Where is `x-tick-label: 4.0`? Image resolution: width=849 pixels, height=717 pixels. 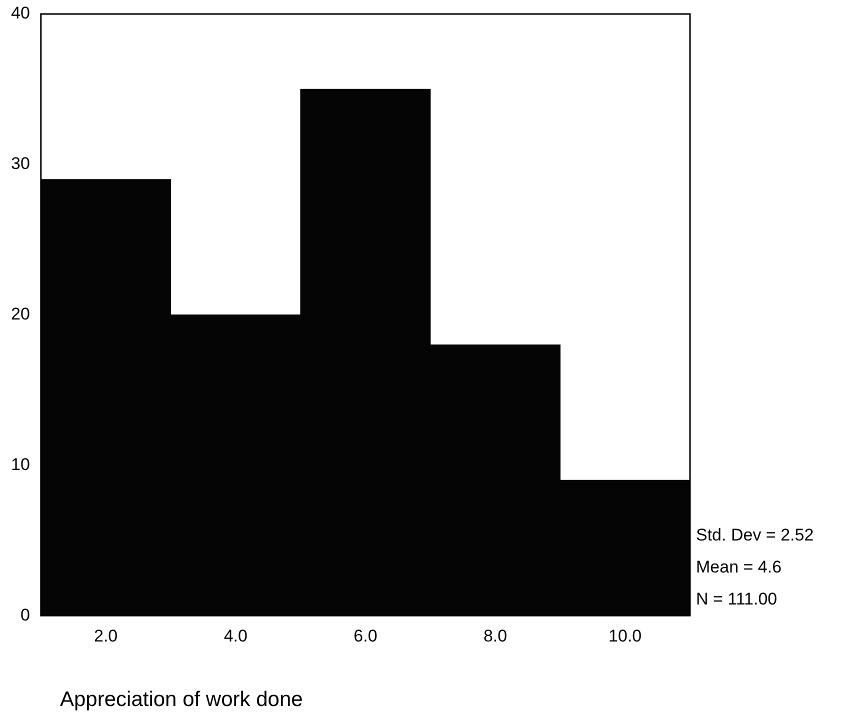 x-tick-label: 4.0 is located at coordinates (236, 636).